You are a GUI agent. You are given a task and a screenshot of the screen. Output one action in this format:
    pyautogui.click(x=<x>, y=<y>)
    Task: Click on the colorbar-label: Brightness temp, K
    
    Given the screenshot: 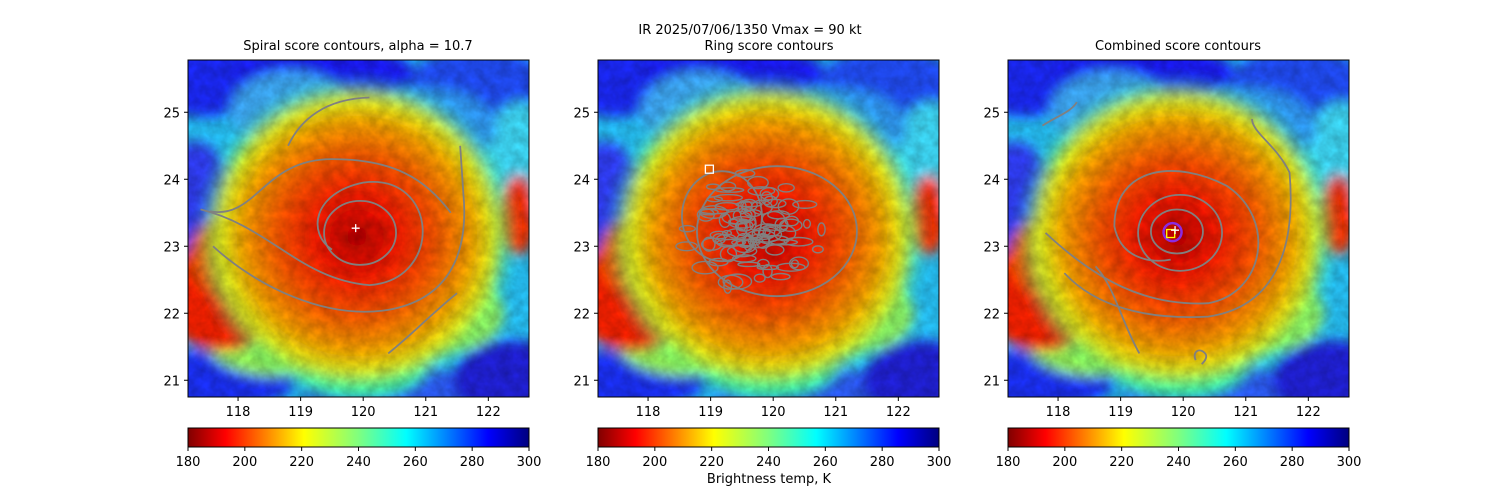 What is the action you would take?
    pyautogui.click(x=769, y=479)
    